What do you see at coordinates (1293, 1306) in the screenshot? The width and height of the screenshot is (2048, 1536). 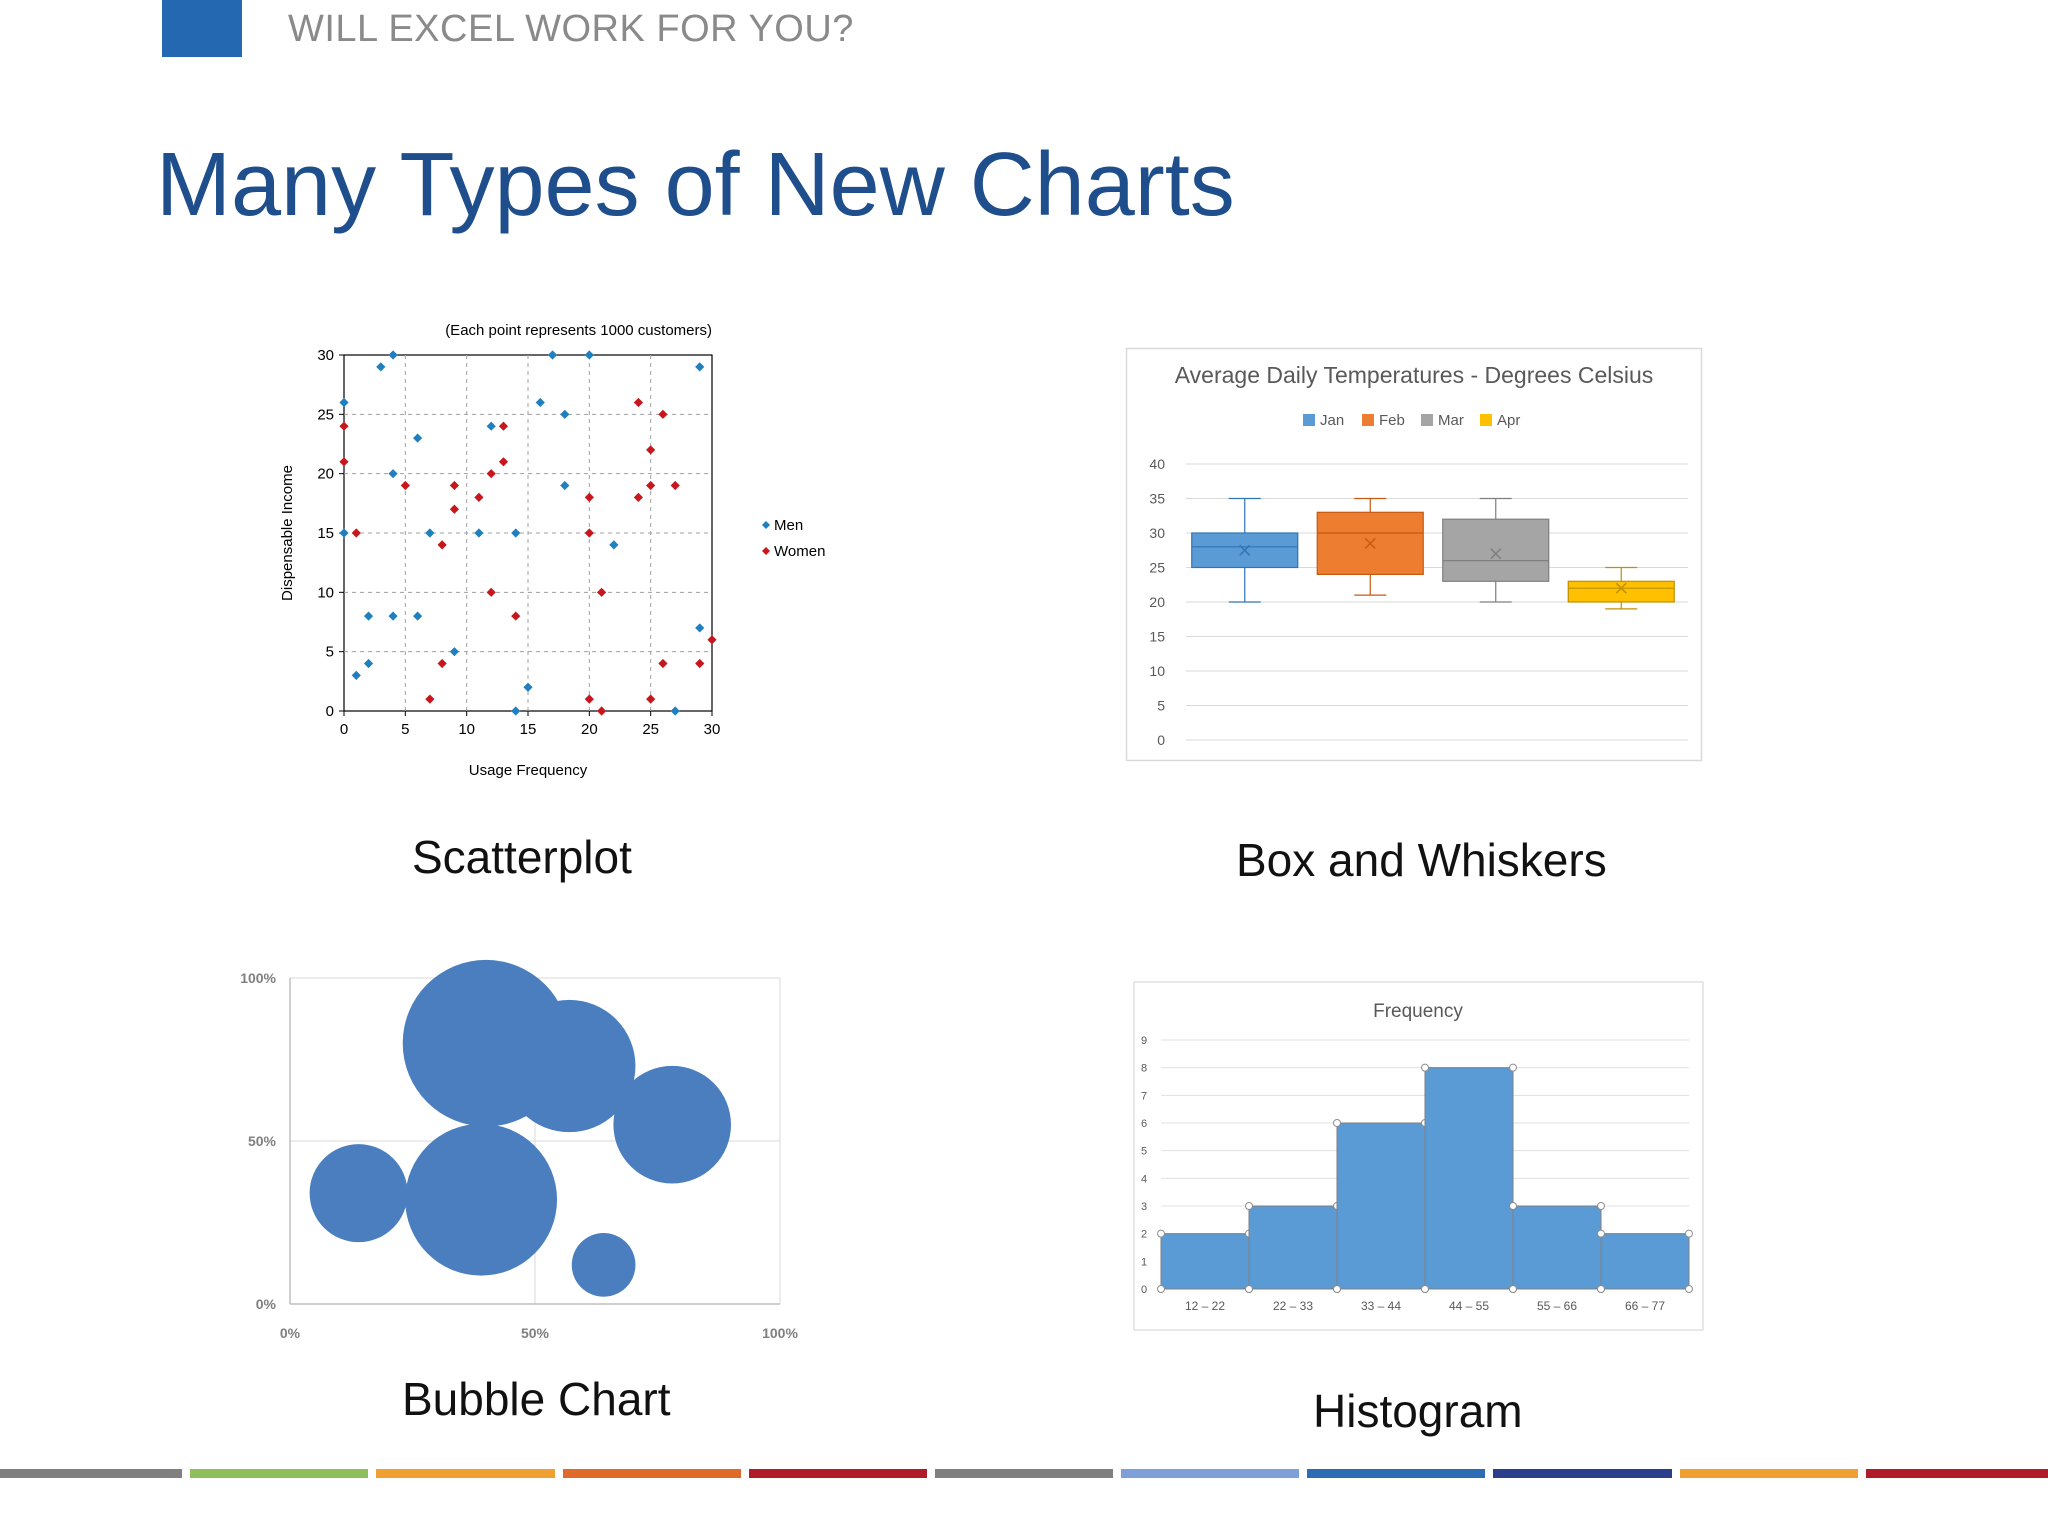 I see `x-tick-label: 22 – 33` at bounding box center [1293, 1306].